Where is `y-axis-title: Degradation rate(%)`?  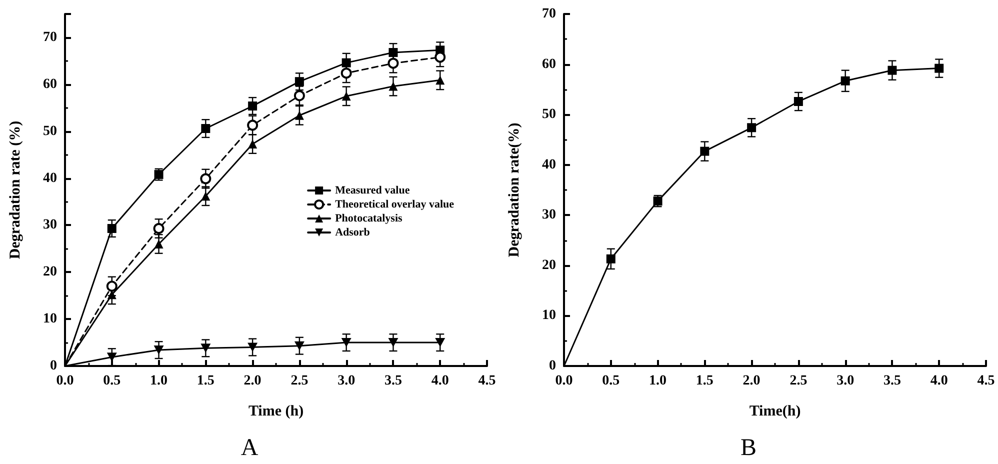
y-axis-title: Degradation rate(%) is located at coordinates (514, 190).